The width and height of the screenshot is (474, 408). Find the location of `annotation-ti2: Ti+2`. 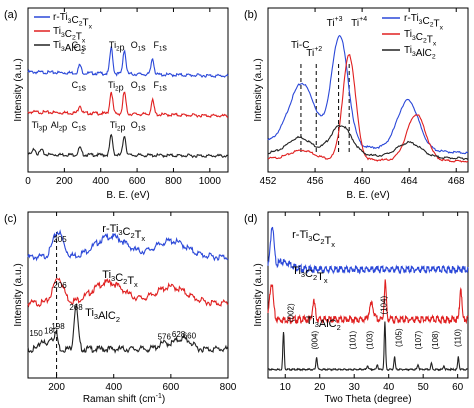

annotation-ti2: Ti+2 is located at coordinates (314, 52).